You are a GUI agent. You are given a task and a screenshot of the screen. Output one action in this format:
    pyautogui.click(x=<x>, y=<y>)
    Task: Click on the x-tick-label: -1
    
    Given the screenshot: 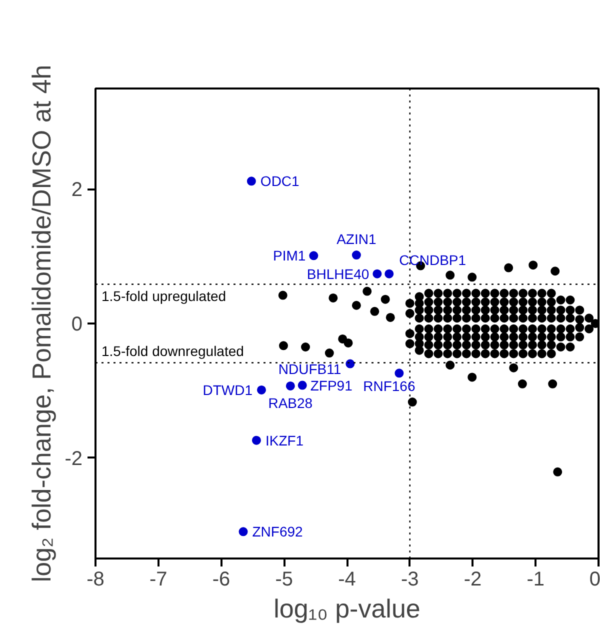 What is the action you would take?
    pyautogui.click(x=535, y=579)
    